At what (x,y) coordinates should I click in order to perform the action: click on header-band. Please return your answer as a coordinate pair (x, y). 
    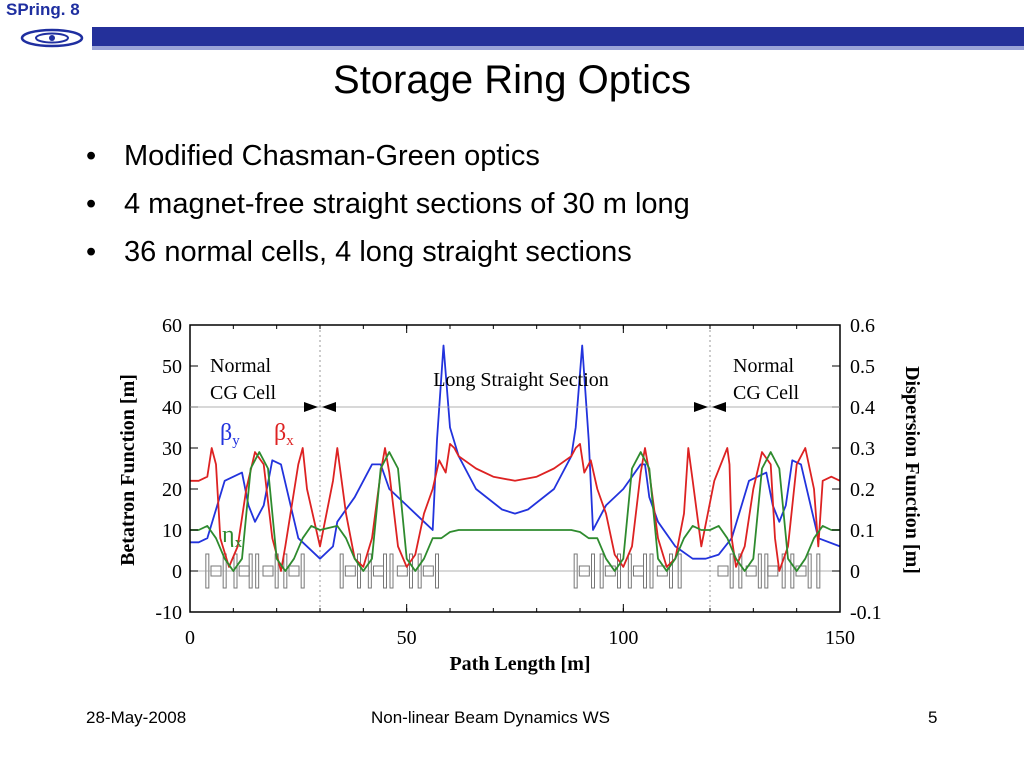
    Looking at the image, I should click on (558, 36).